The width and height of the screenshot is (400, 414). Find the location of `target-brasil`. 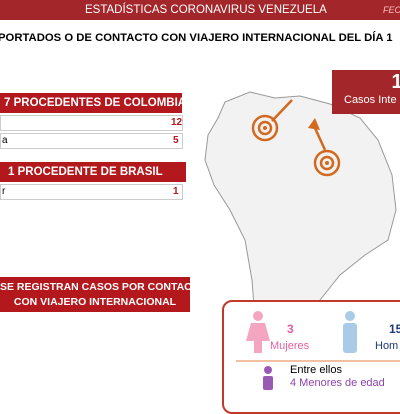

target-brasil is located at coordinates (324, 147).